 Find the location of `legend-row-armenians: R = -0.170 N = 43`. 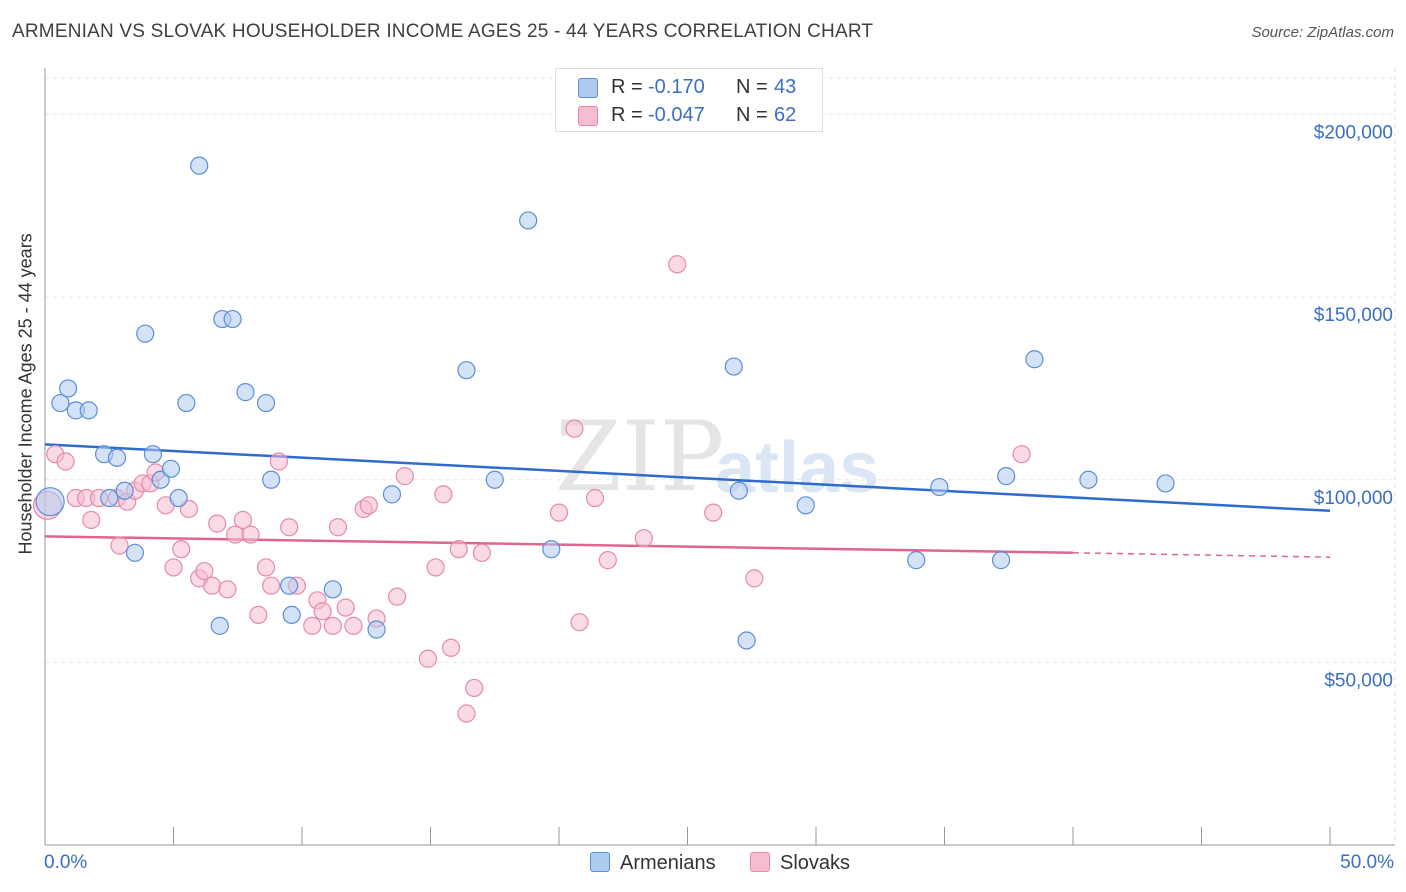

legend-row-armenians: R = -0.170 N = 43 is located at coordinates (689, 87).